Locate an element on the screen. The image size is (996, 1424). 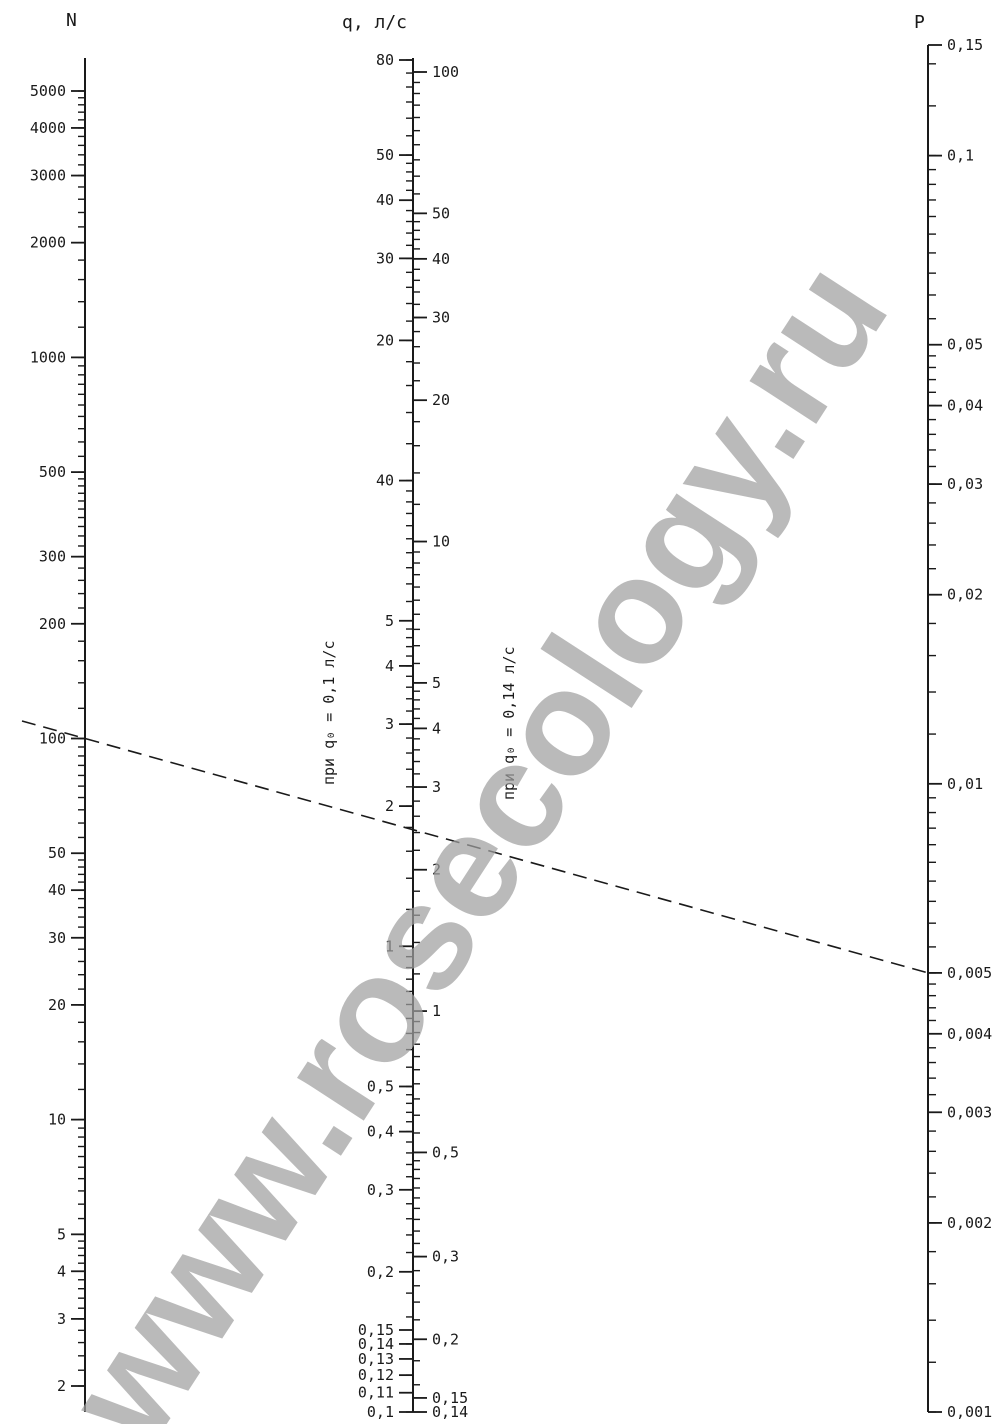
q-axis-q014-label: 30 is located at coordinates (441, 318).